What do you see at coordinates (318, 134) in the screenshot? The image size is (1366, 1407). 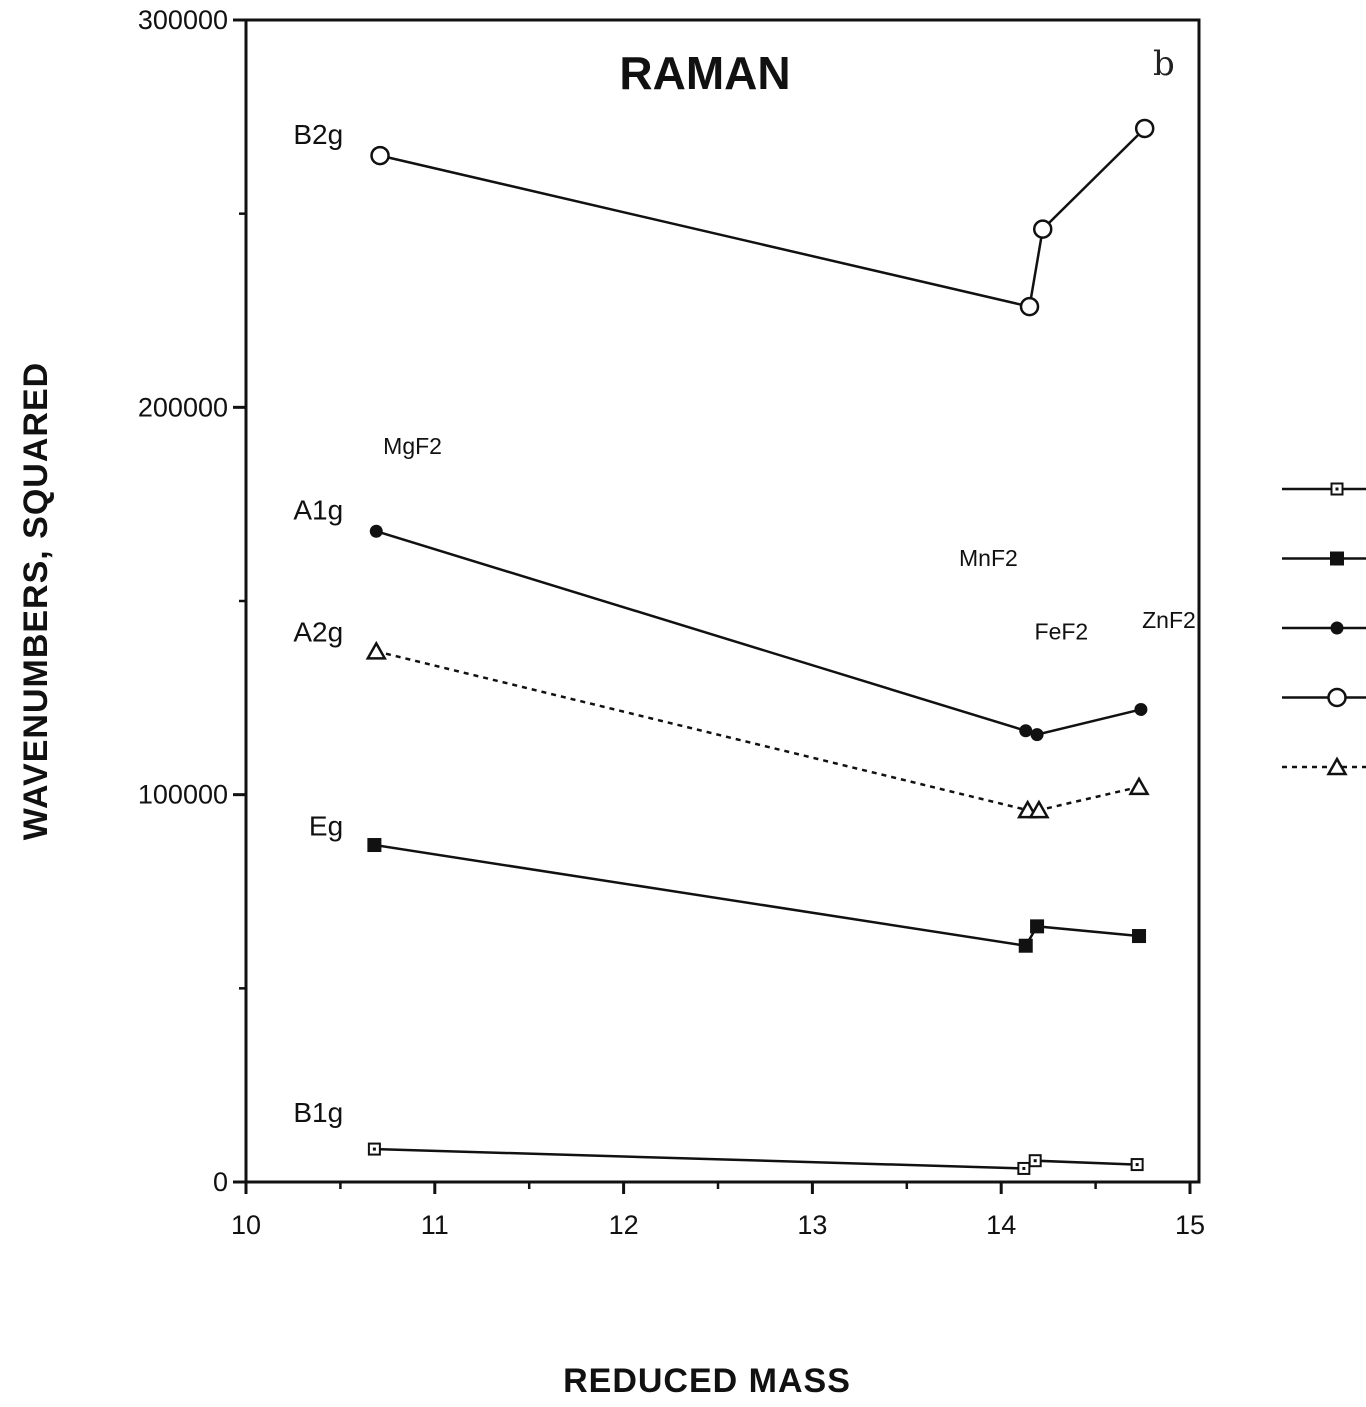 I see `mode-label-b2g: B2g` at bounding box center [318, 134].